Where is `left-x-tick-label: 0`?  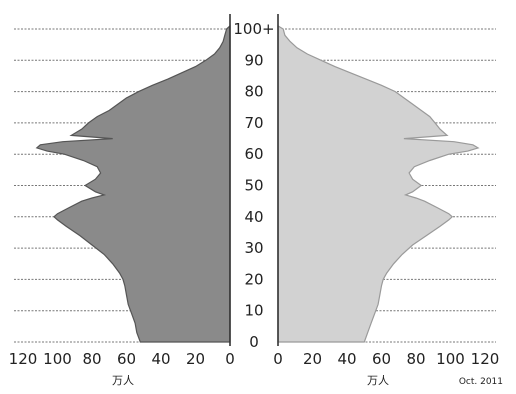
left-x-tick-label: 0 is located at coordinates (230, 359).